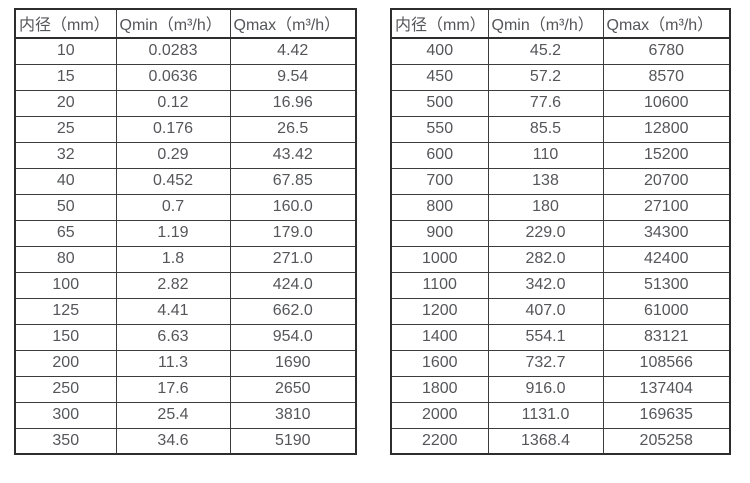  What do you see at coordinates (439, 389) in the screenshot?
I see `table-cell: 1800` at bounding box center [439, 389].